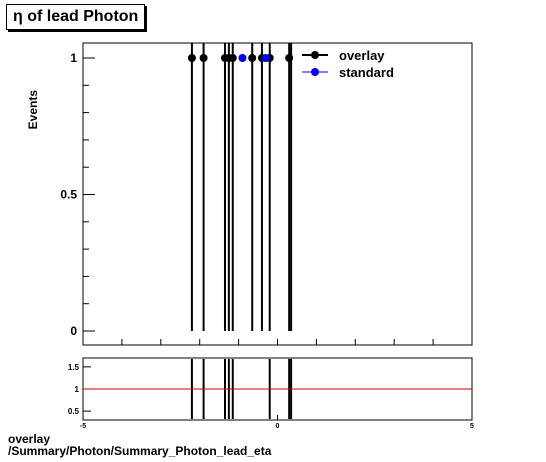  I want to click on footer-path: /Summary/Photon/Summary_Photon_lead_eta, so click(140, 451).